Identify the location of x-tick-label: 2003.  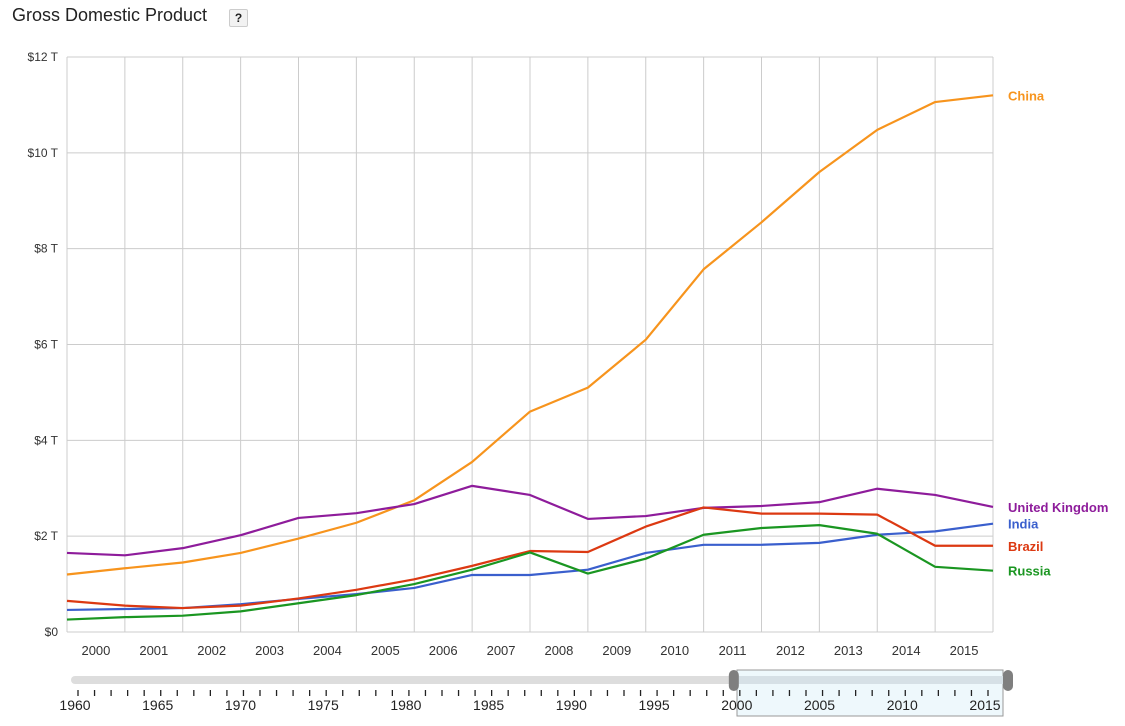
(269, 650).